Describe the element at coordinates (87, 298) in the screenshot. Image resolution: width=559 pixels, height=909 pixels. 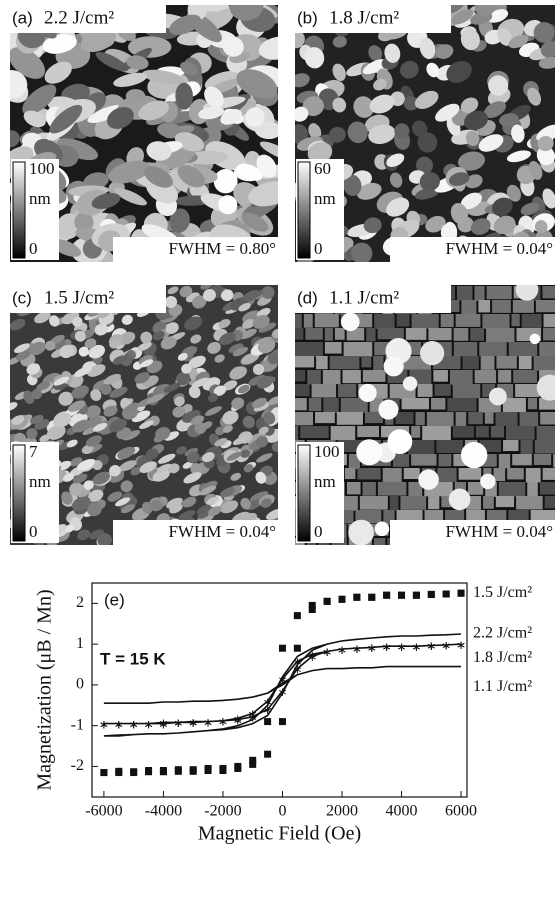
I see `label-box` at that location.